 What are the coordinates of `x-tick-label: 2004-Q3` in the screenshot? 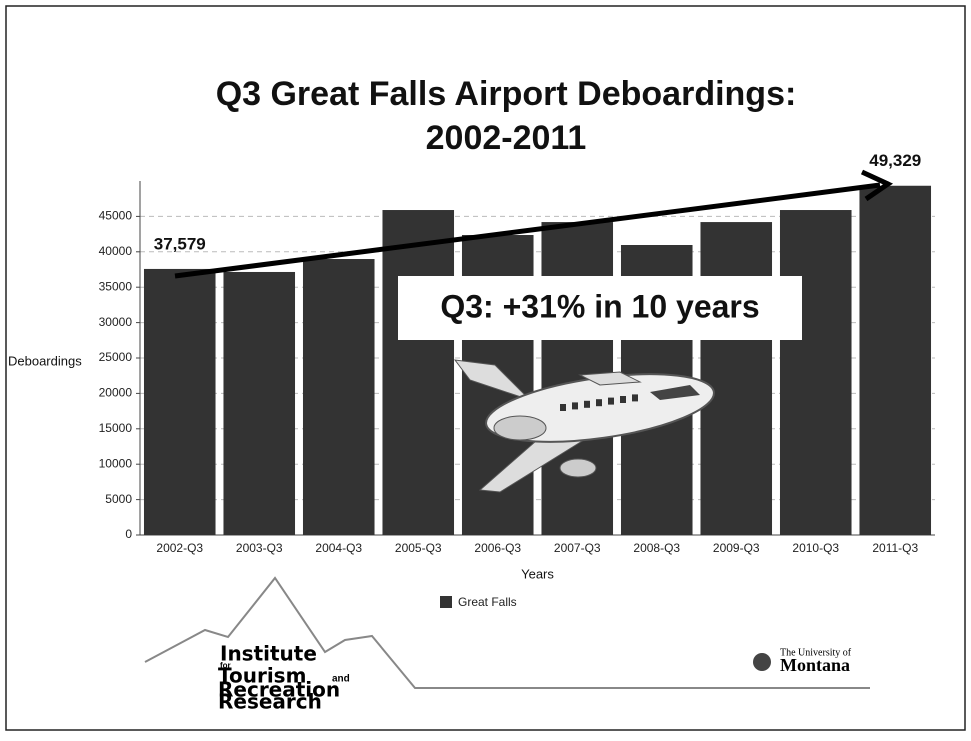 It's located at (338, 548).